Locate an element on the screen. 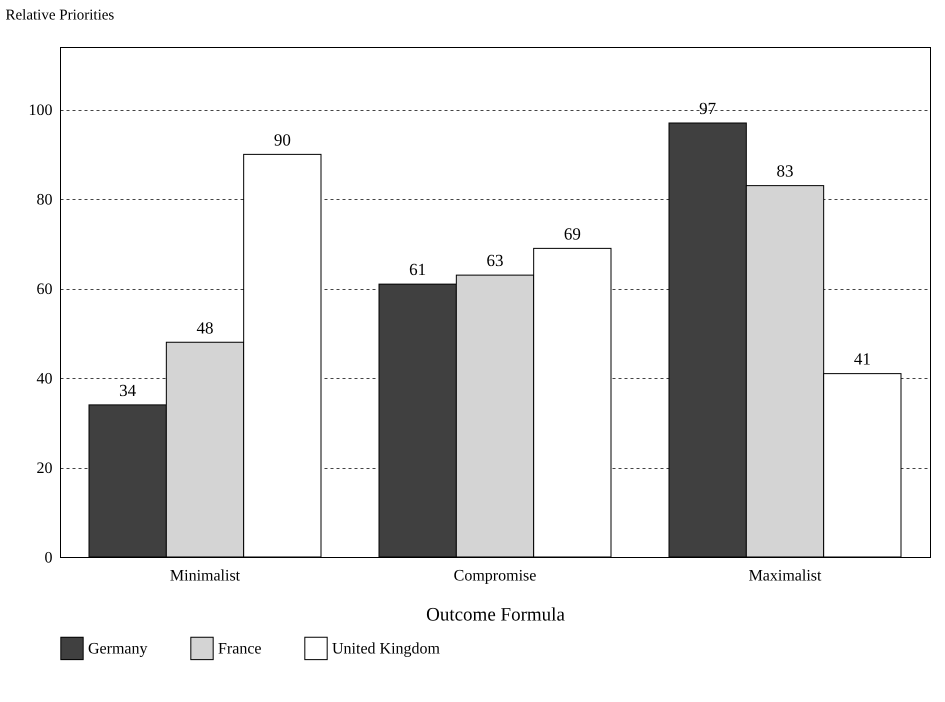  data-label: 90 is located at coordinates (282, 140).